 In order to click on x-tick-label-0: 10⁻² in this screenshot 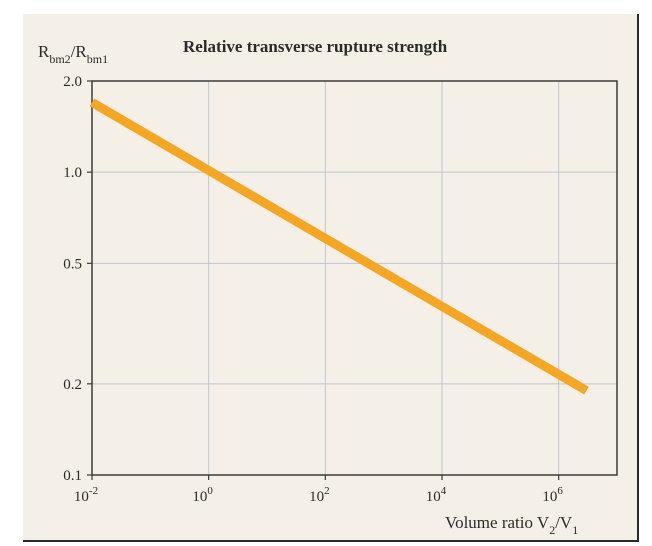, I will do `click(86, 495)`.